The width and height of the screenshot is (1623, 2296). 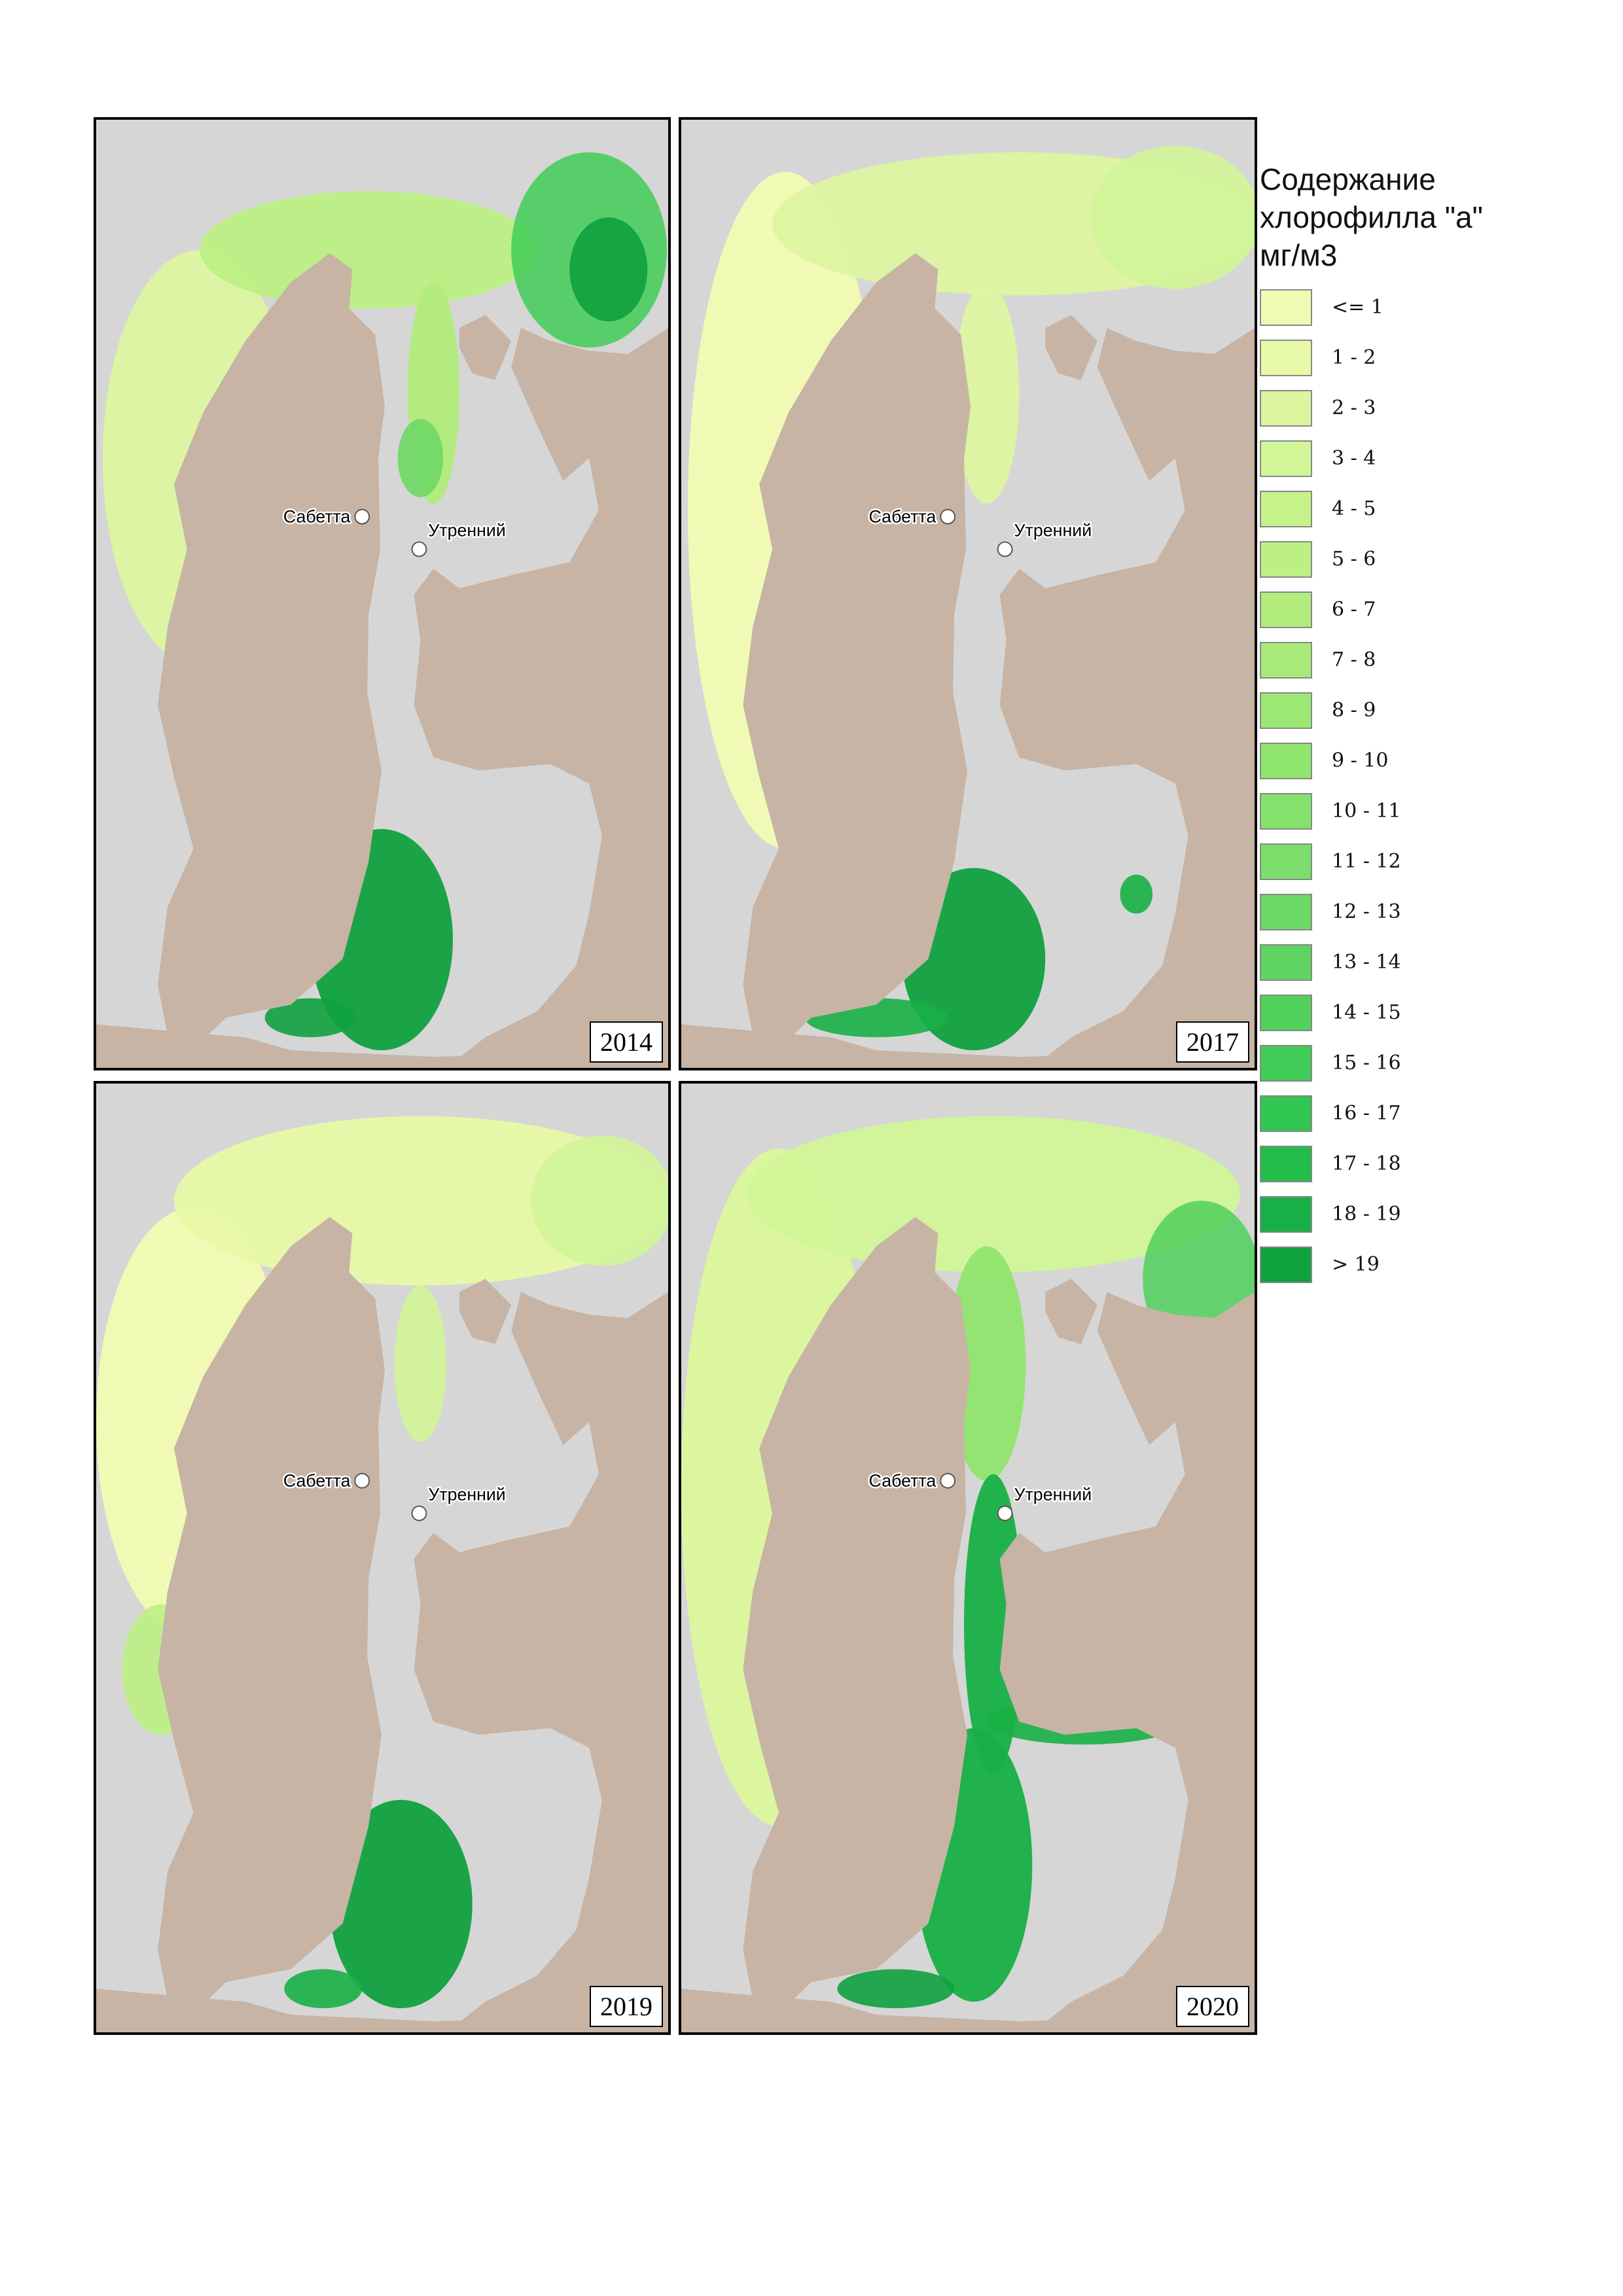 I want to click on settlement-label: Сабетта, so click(x=903, y=517).